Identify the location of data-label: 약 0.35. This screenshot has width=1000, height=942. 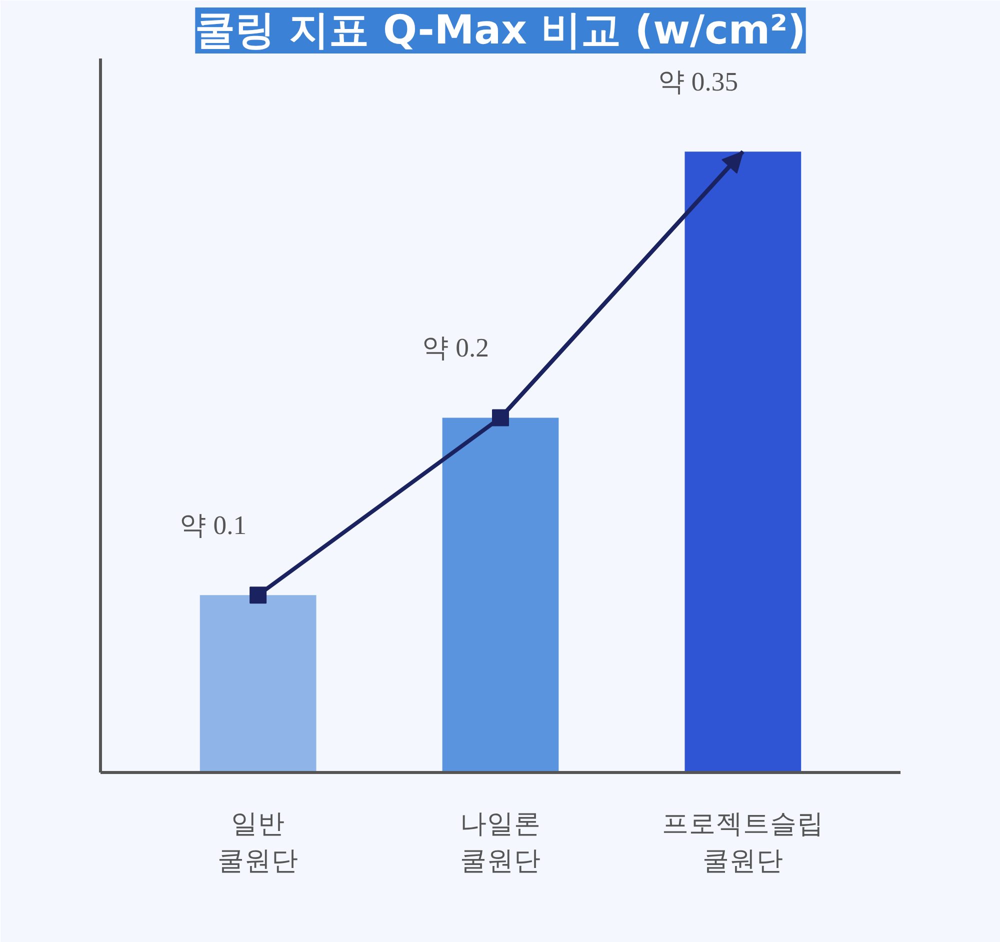
(698, 81).